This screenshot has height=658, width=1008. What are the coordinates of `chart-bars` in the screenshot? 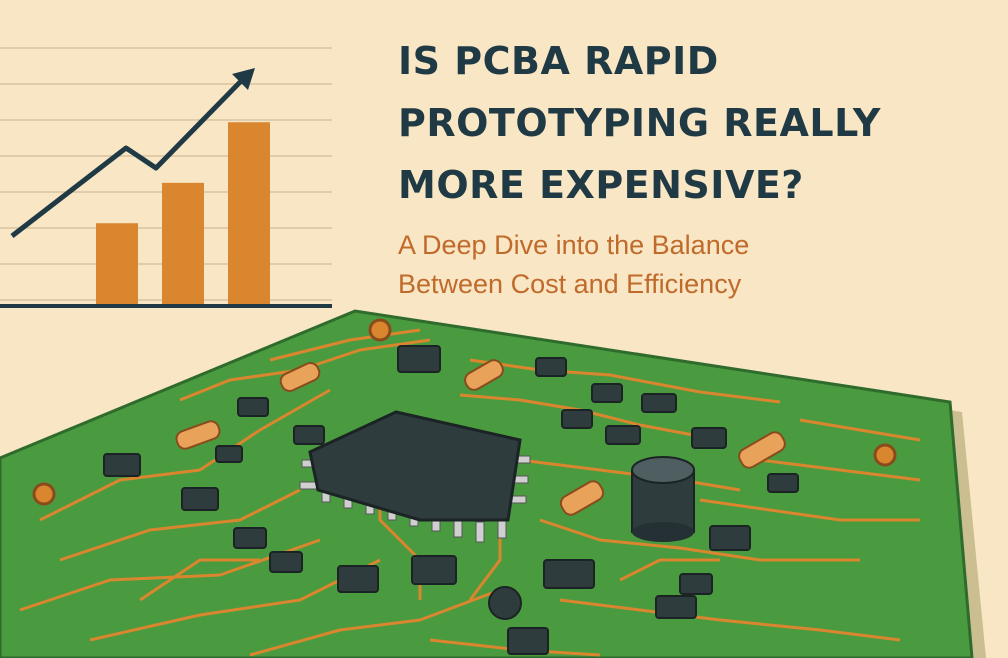 It's located at (183, 213).